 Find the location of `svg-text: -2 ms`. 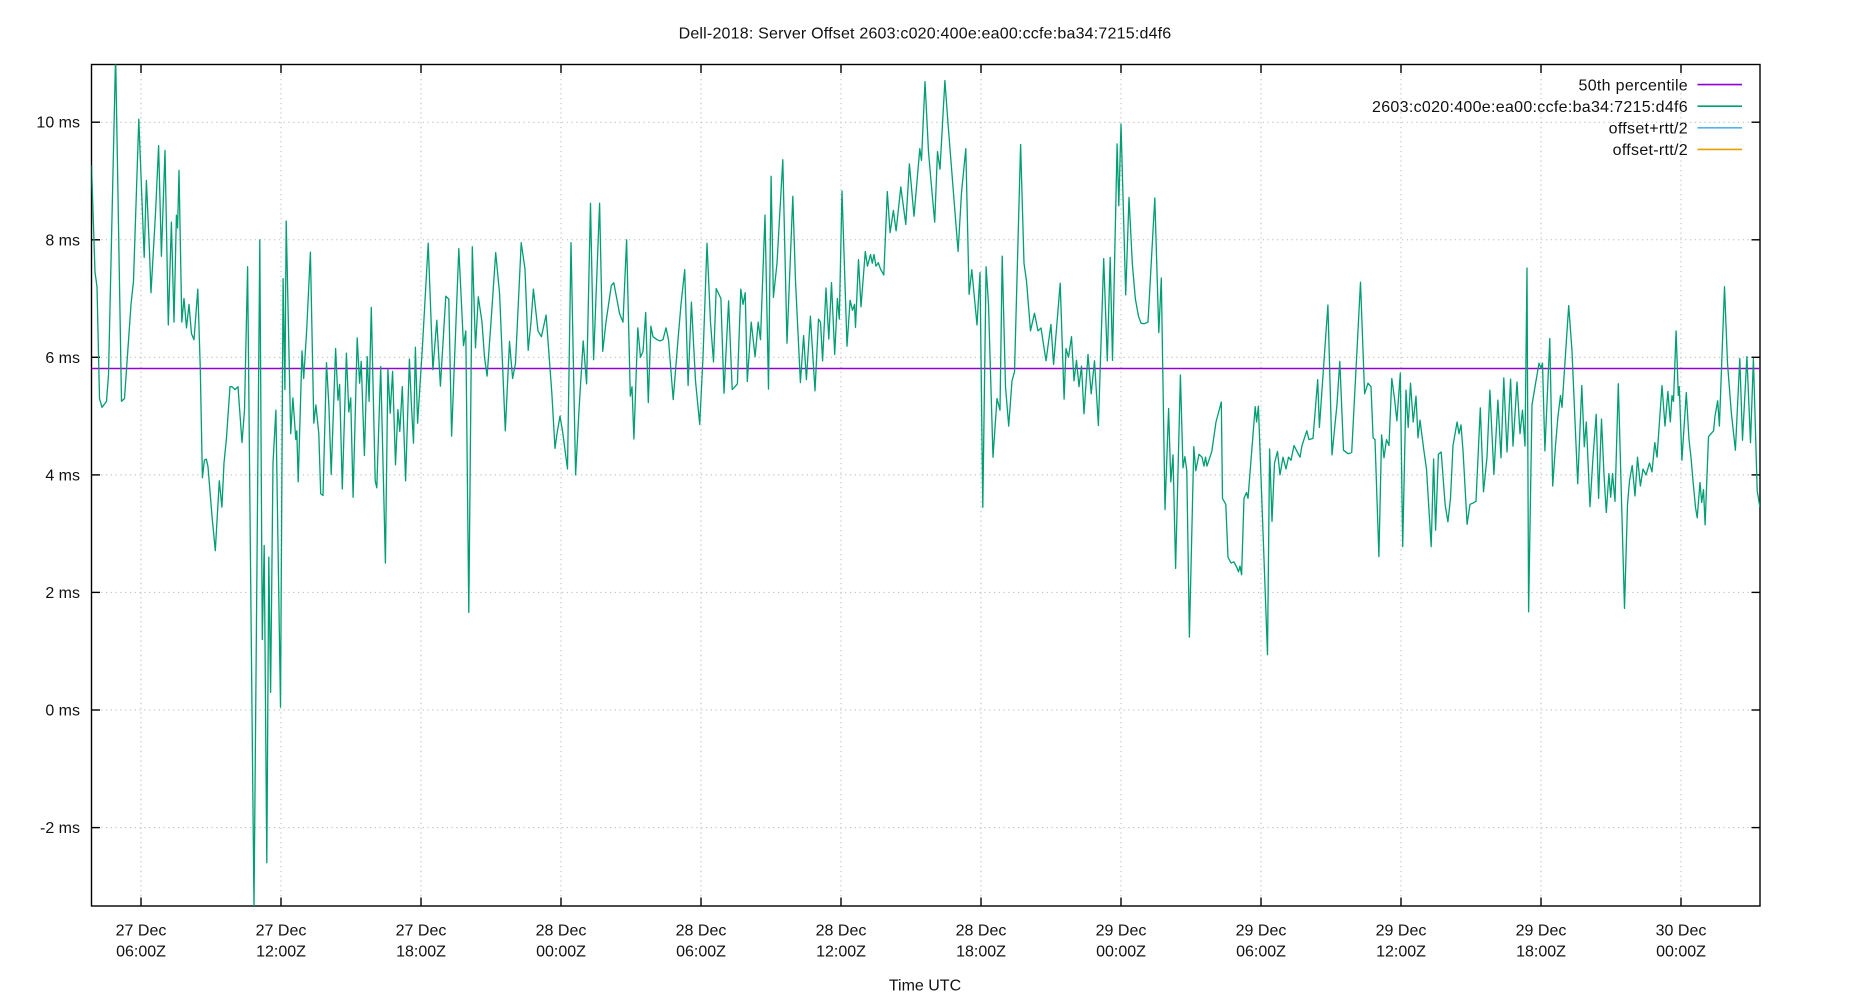

svg-text: -2 ms is located at coordinates (60, 828).